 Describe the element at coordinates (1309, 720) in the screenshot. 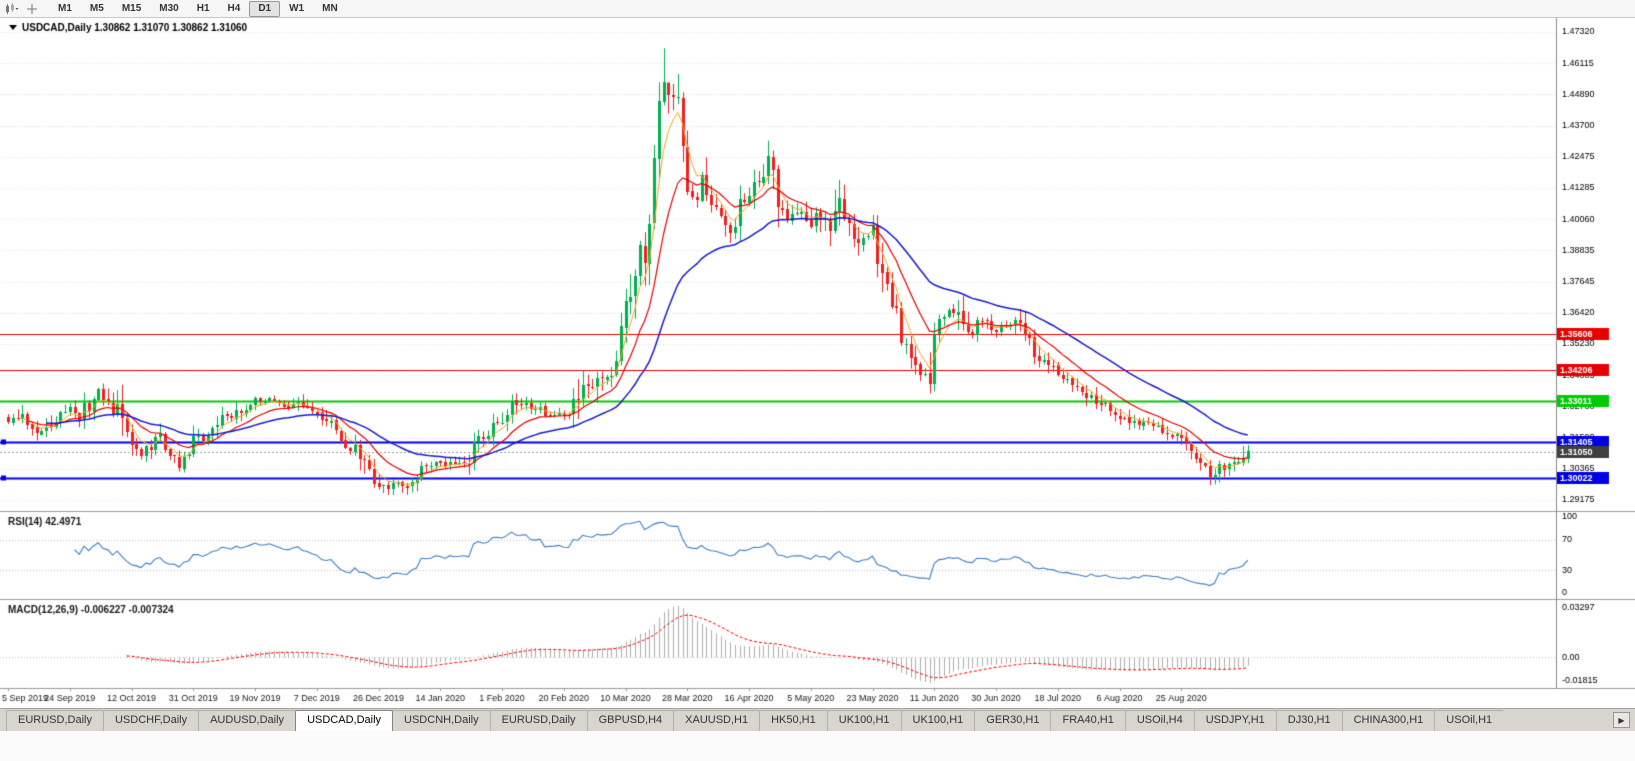

I see `chart-tab-dj30-h1: DJ30,H1` at that location.